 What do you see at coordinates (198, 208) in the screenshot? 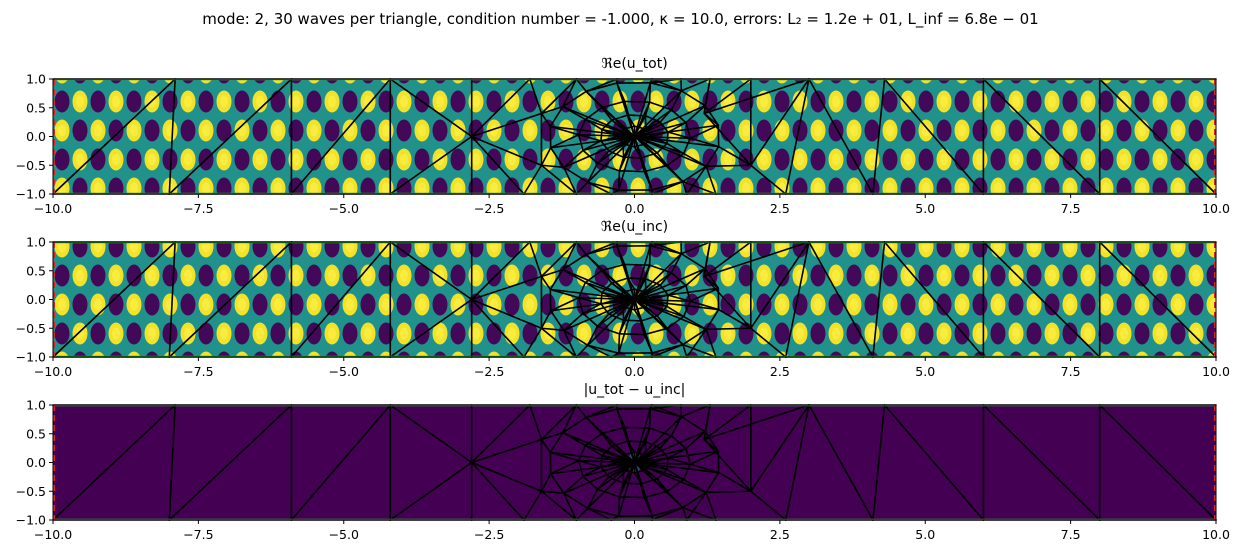
I see `x-tick-label: −7.5` at bounding box center [198, 208].